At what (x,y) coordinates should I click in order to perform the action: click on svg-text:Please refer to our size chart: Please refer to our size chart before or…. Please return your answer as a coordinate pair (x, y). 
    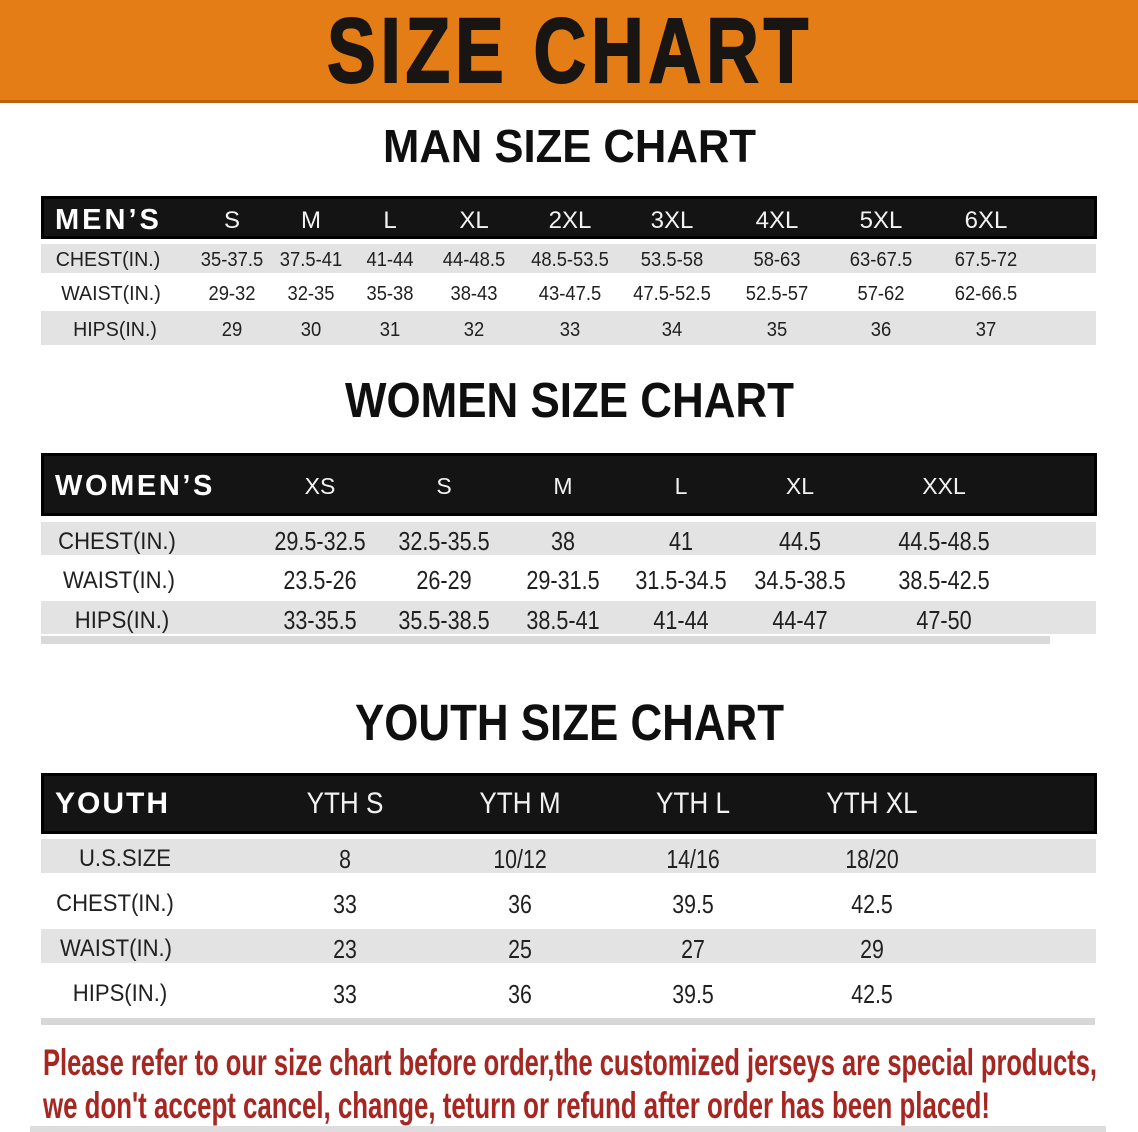
    Looking at the image, I should click on (570, 1062).